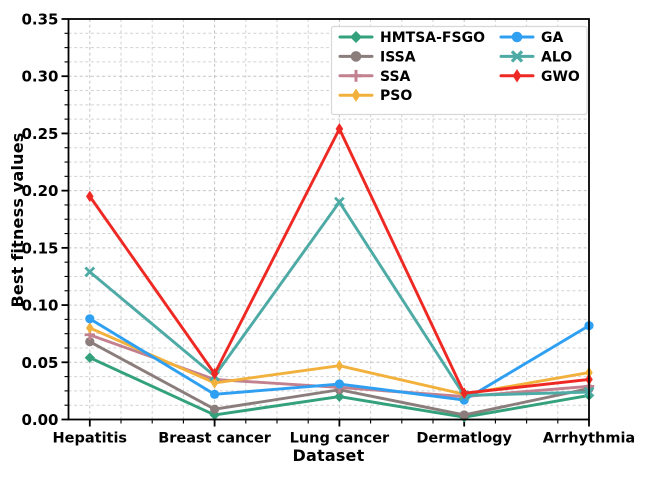  What do you see at coordinates (340, 439) in the screenshot?
I see `x-tick-label: Lung cancer` at bounding box center [340, 439].